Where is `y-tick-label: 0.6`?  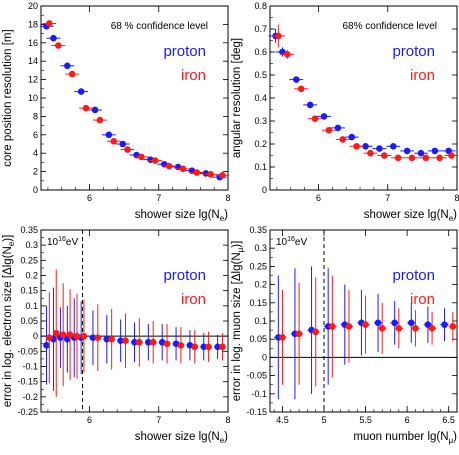
y-tick-label: 0.6 is located at coordinates (260, 52).